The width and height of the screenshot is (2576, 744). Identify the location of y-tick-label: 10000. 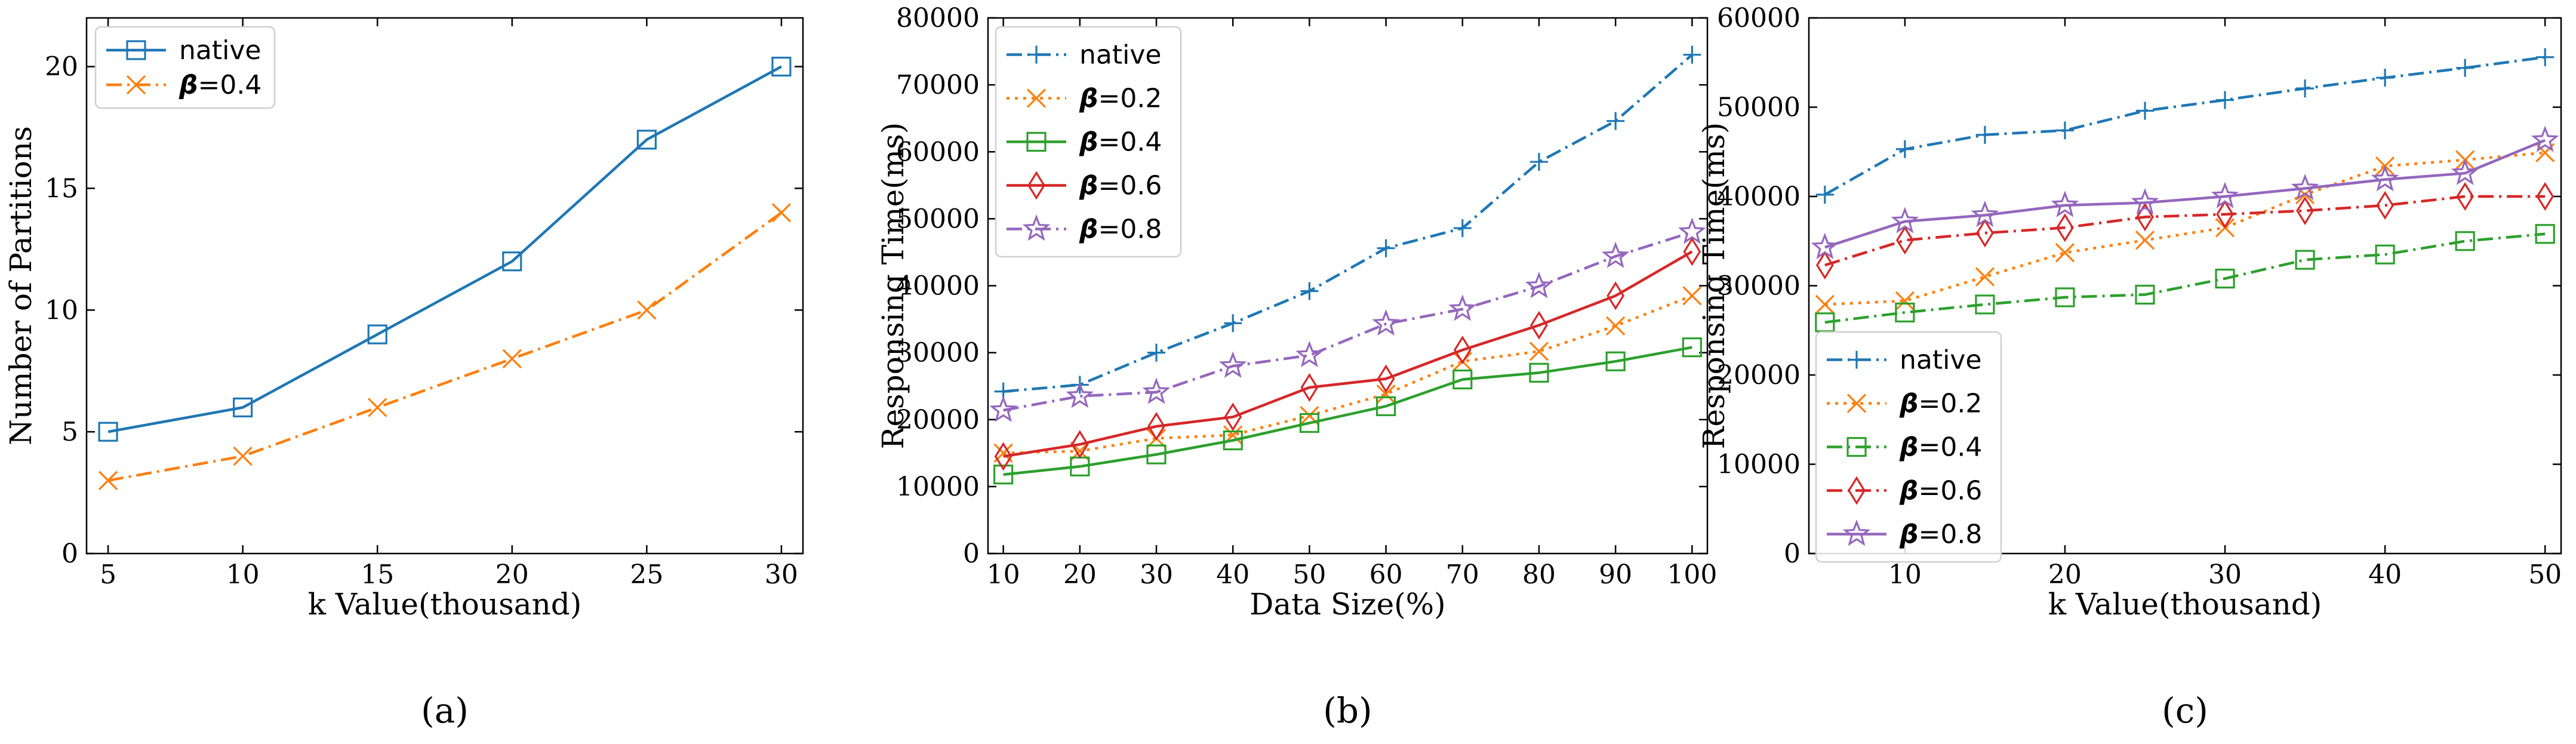
(938, 487).